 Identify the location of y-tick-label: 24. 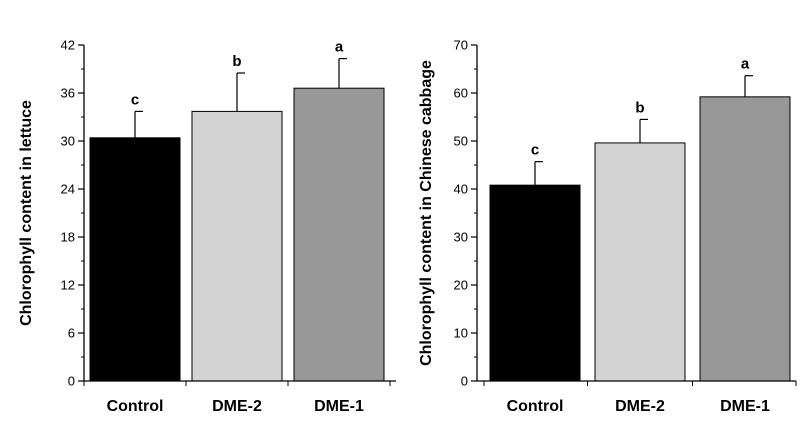
(68, 189).